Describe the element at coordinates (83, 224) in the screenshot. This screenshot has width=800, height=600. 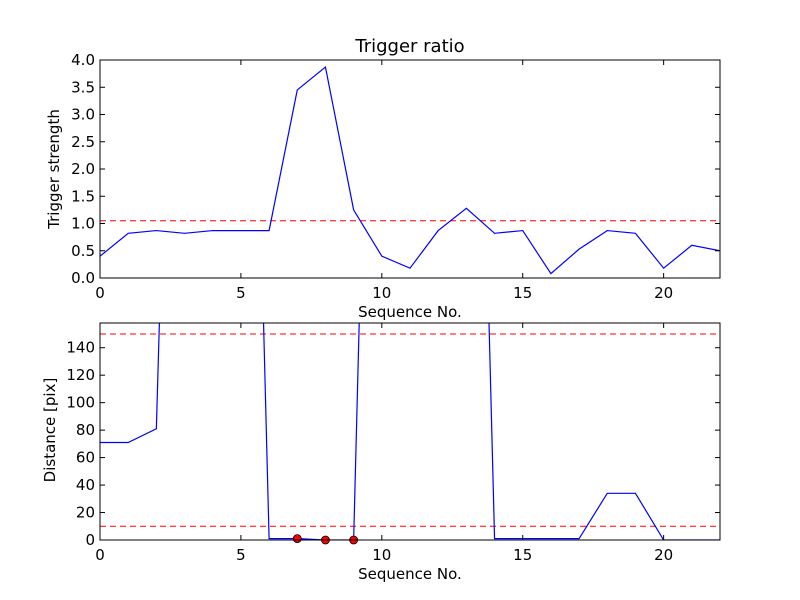
I see `y-tick-label: 1.0` at that location.